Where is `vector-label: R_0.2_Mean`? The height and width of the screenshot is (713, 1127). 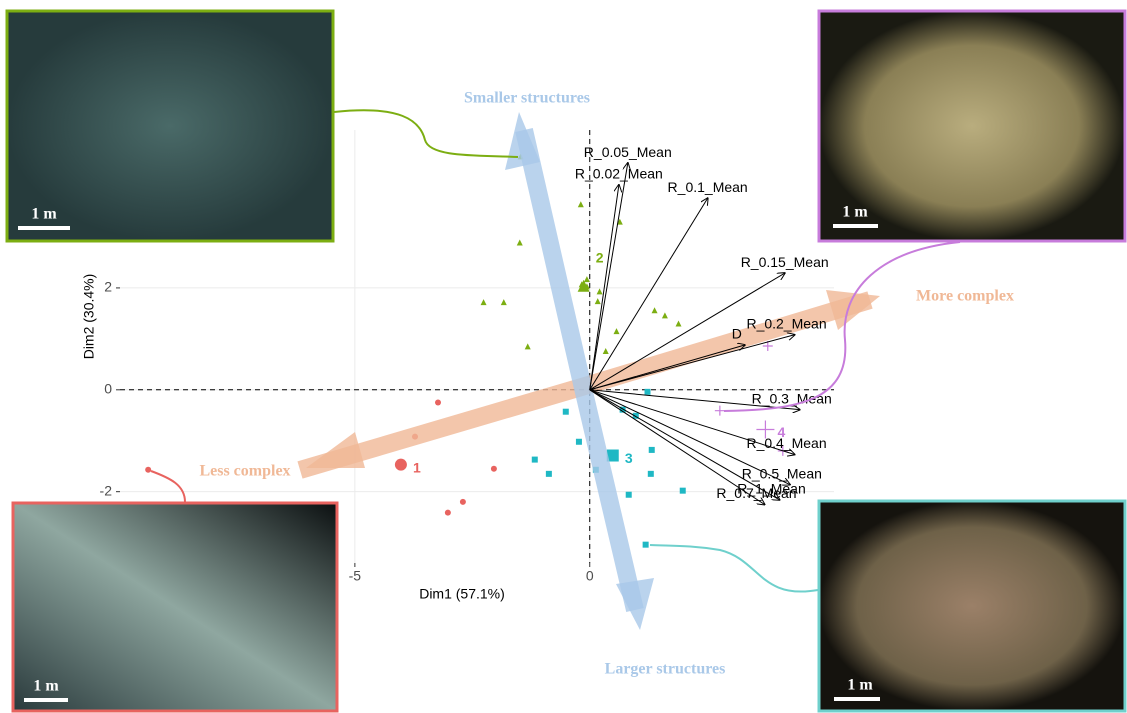 vector-label: R_0.2_Mean is located at coordinates (786, 323).